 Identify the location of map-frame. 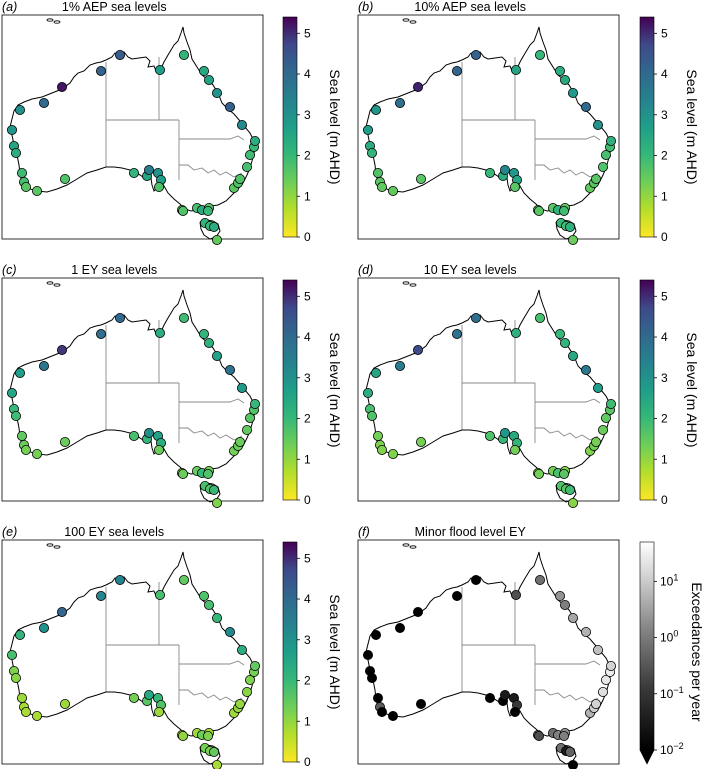
(488, 652).